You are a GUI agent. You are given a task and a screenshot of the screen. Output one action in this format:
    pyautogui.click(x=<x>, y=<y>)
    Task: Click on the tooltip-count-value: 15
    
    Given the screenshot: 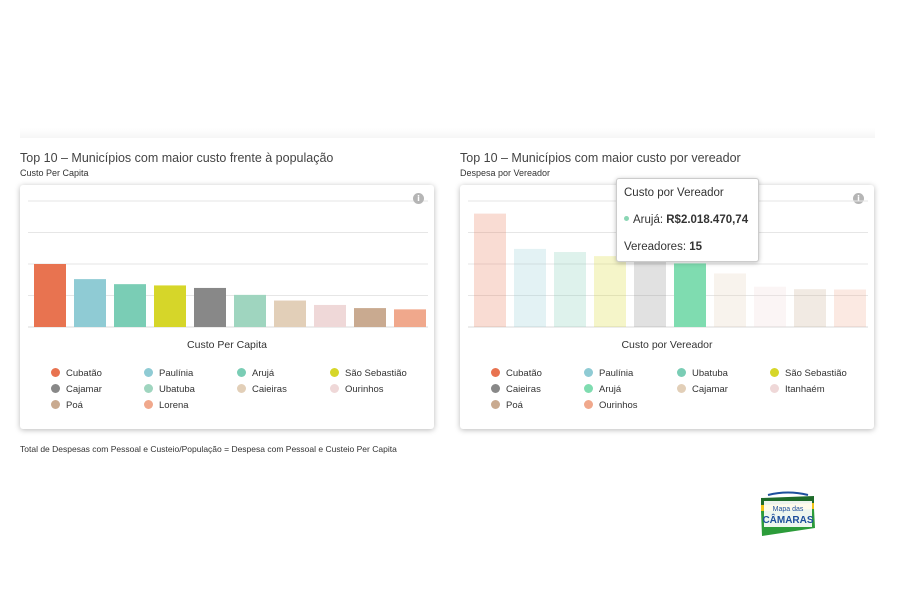 What is the action you would take?
    pyautogui.click(x=696, y=247)
    